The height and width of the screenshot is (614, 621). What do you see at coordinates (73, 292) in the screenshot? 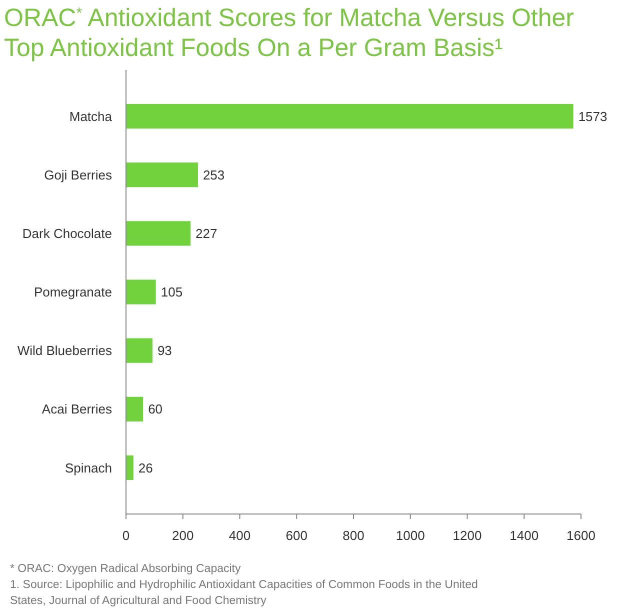
I see `y-tick-label: Pomegranate` at bounding box center [73, 292].